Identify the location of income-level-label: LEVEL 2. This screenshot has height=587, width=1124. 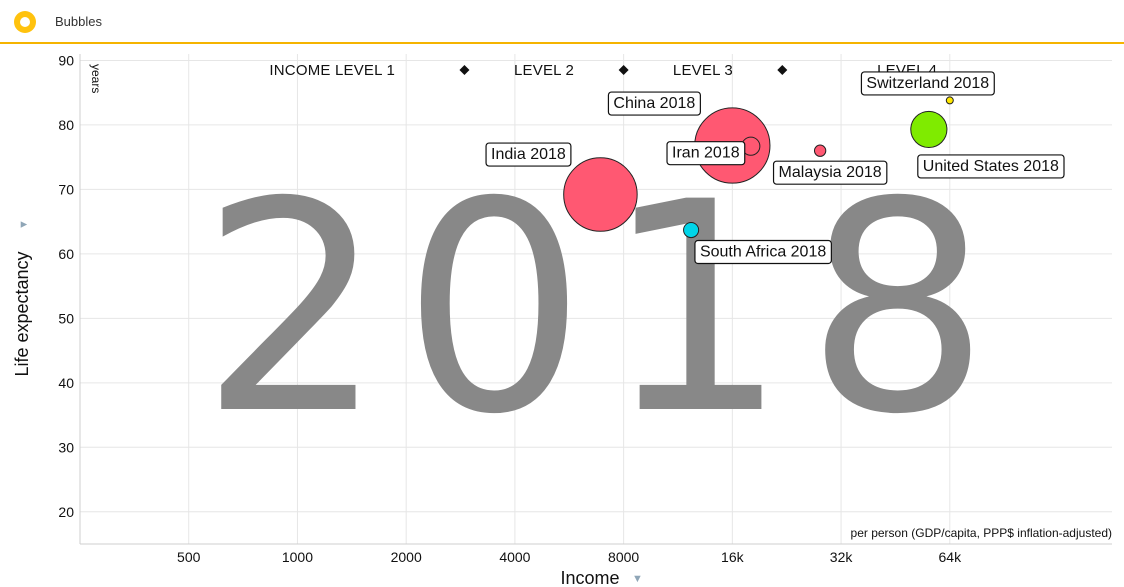
(544, 70).